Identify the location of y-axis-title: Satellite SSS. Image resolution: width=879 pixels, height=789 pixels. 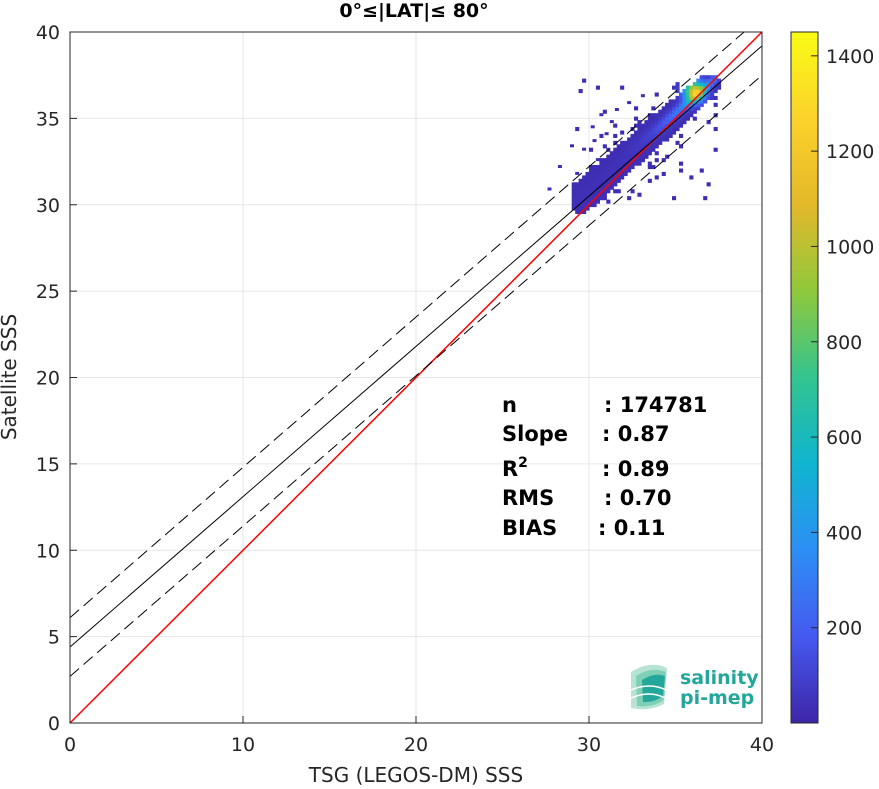
(10, 377).